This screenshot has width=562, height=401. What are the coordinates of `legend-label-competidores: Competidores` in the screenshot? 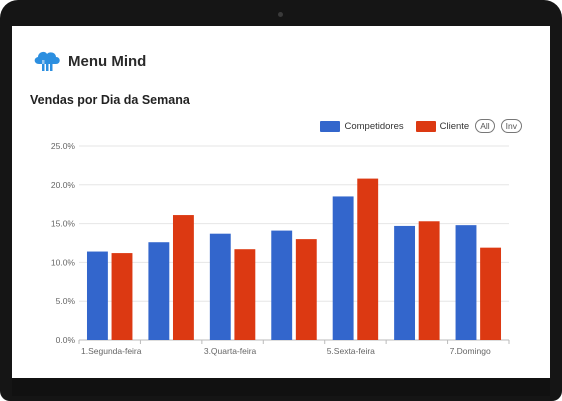 It's located at (374, 126).